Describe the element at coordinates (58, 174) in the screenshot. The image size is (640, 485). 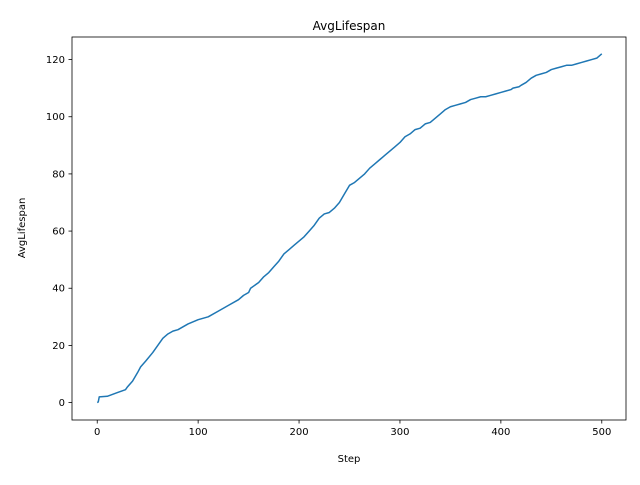
I see `y-tick-label: 80` at that location.